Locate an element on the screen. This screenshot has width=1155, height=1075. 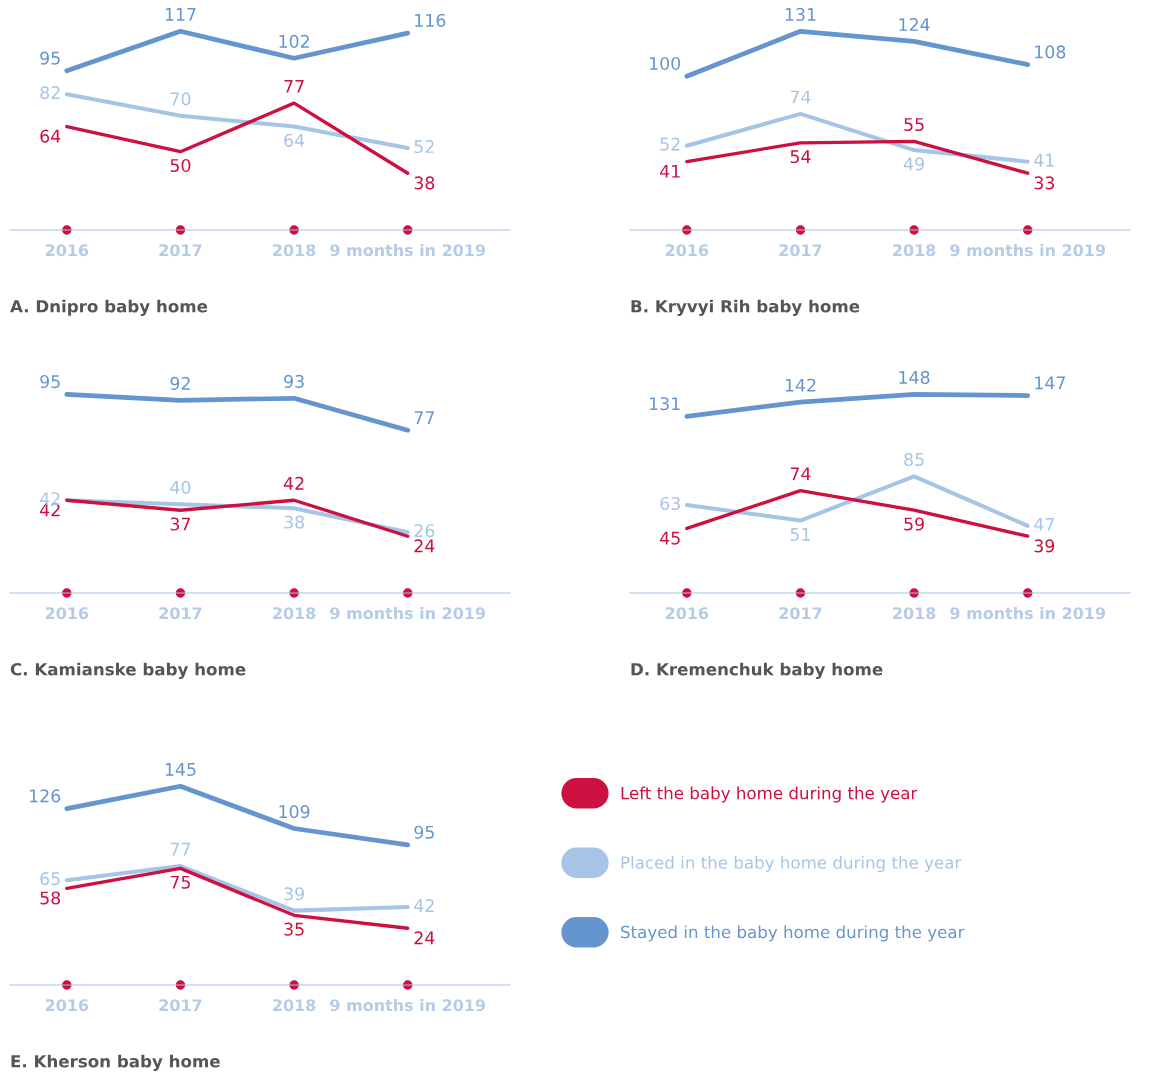
text: E. Kherson baby home is located at coordinates (115, 1062).